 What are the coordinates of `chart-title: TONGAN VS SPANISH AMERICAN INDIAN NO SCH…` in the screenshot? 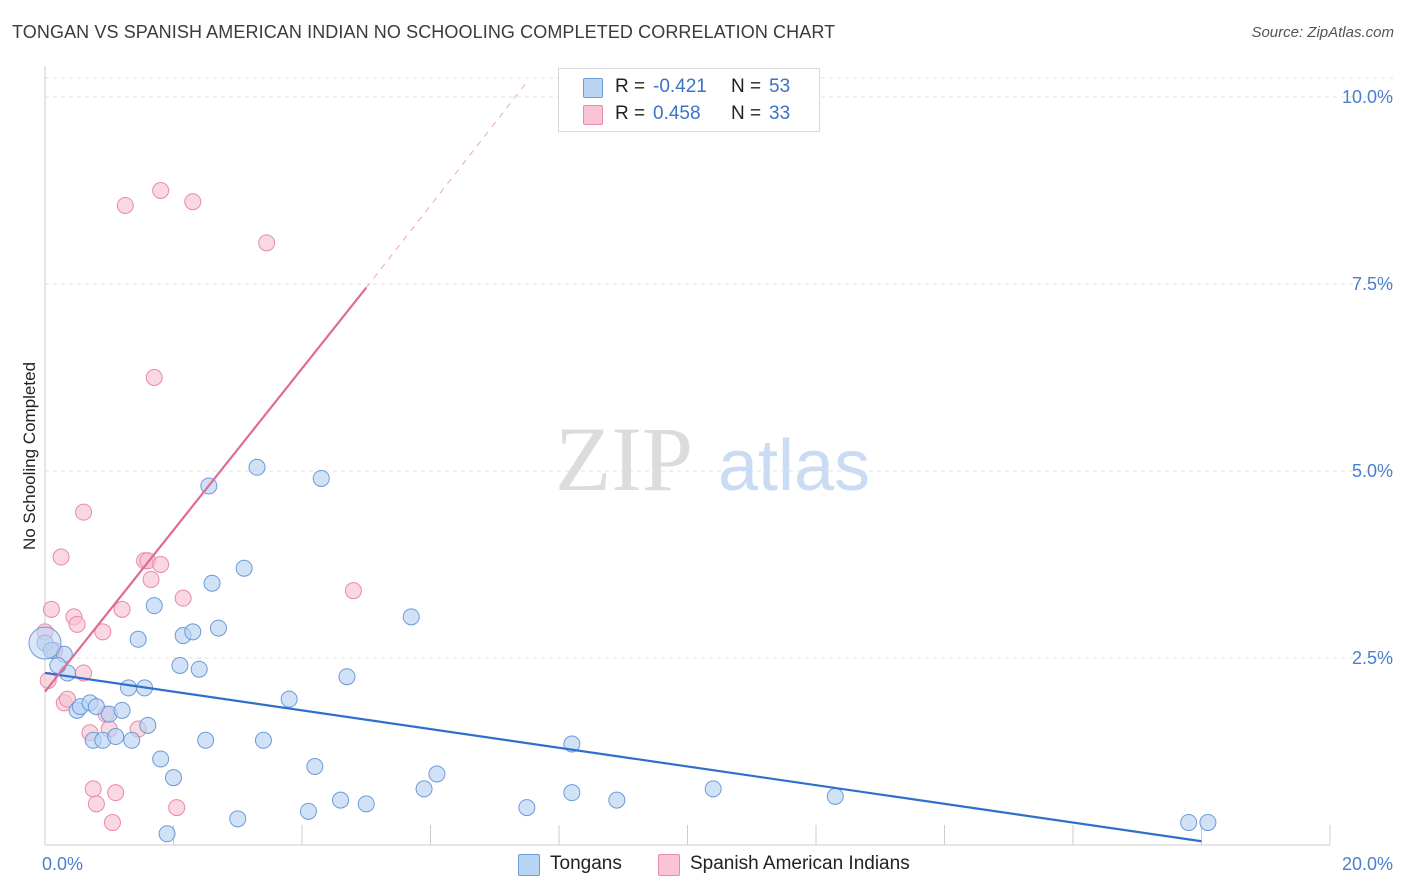 It's located at (424, 32).